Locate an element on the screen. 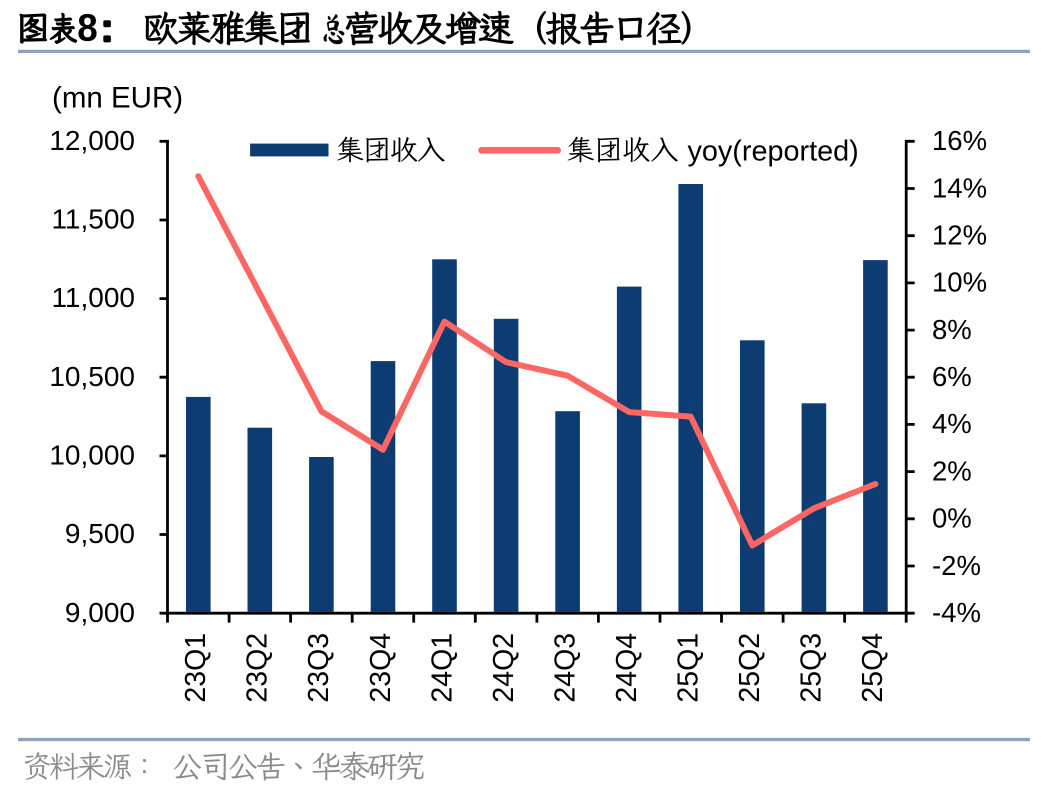  svg-text: (mn EUR) is located at coordinates (117, 98).